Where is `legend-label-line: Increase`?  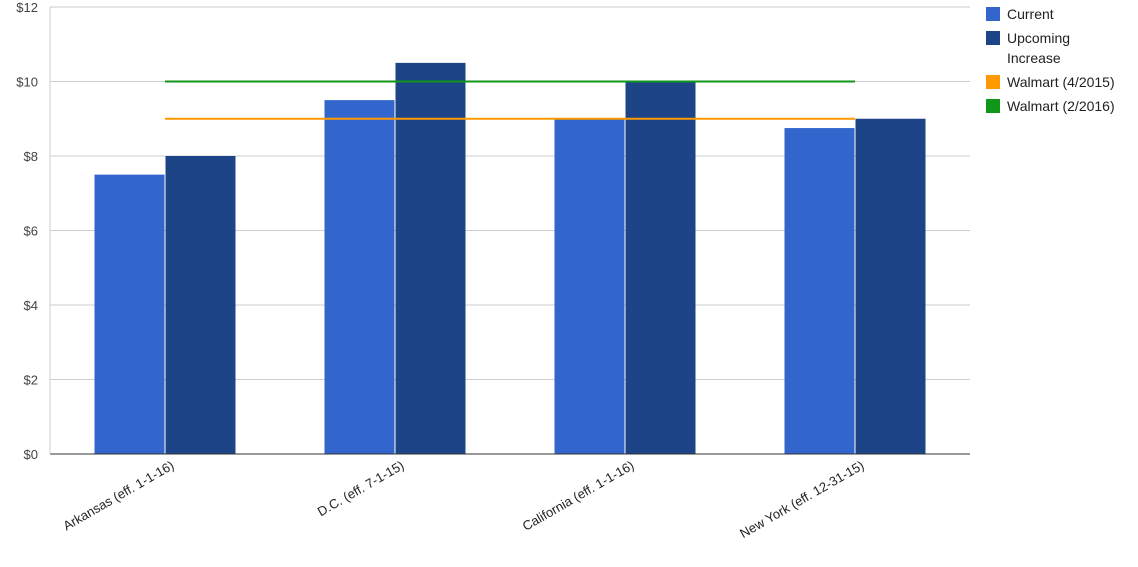 legend-label-line: Increase is located at coordinates (1034, 58).